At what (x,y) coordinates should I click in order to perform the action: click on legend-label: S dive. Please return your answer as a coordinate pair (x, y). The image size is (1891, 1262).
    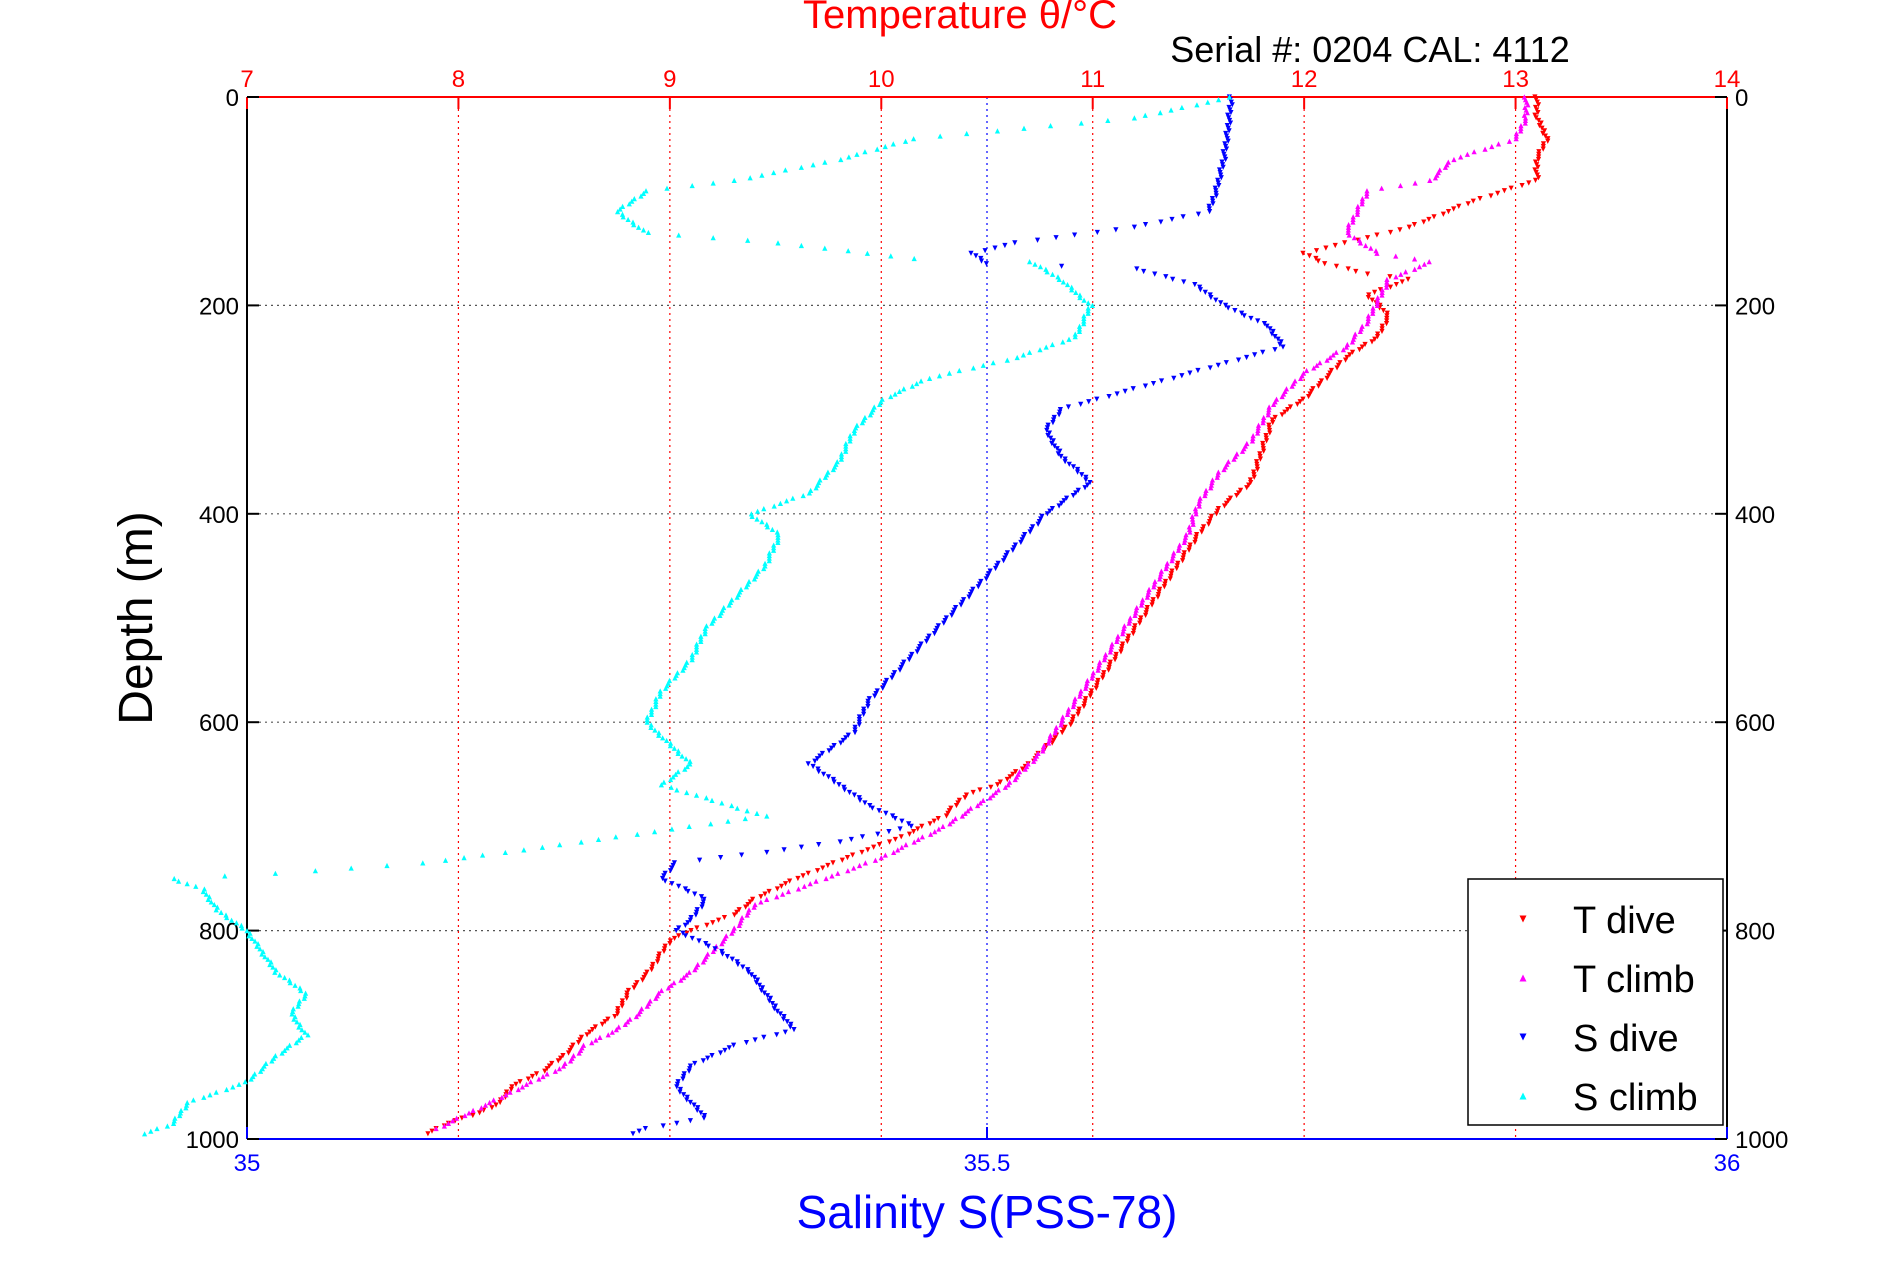
    Looking at the image, I should click on (1626, 1039).